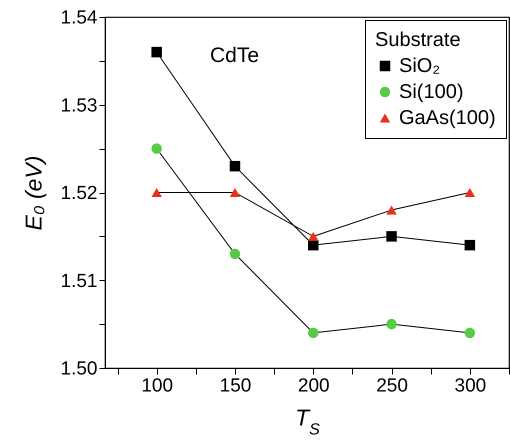 This screenshot has height=440, width=510. What do you see at coordinates (79, 18) in the screenshot?
I see `y-tick-label: 1.54` at bounding box center [79, 18].